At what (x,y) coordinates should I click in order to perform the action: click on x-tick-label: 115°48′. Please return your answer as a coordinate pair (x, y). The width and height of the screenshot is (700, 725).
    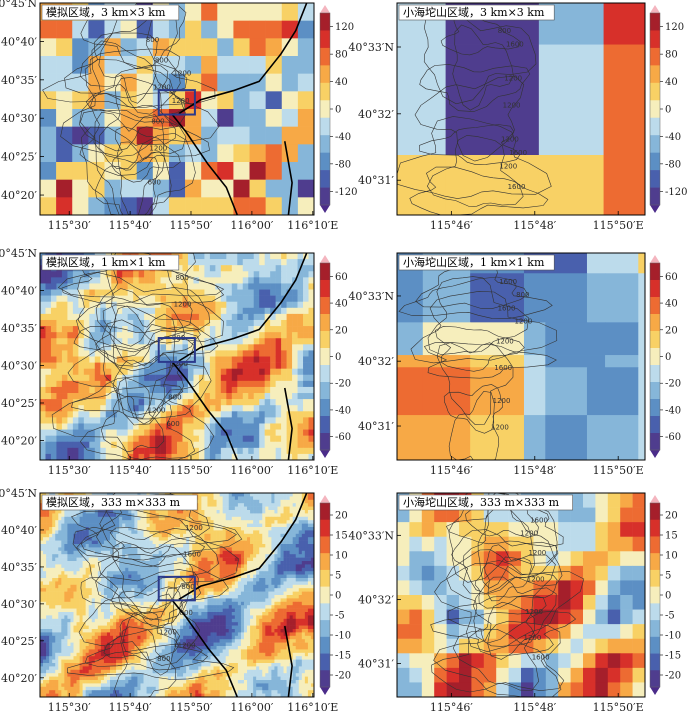
    Looking at the image, I should click on (534, 470).